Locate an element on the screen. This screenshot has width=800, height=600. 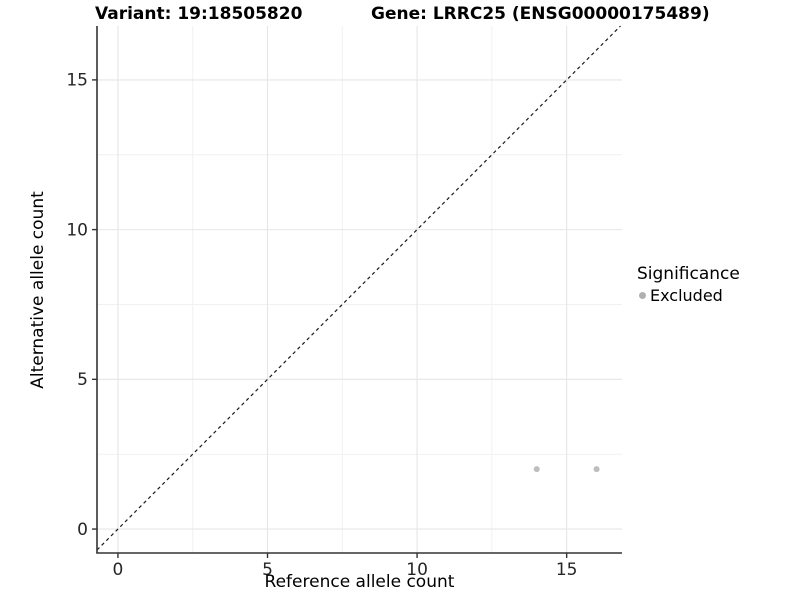
legend: Significance Excluded is located at coordinates (688, 284).